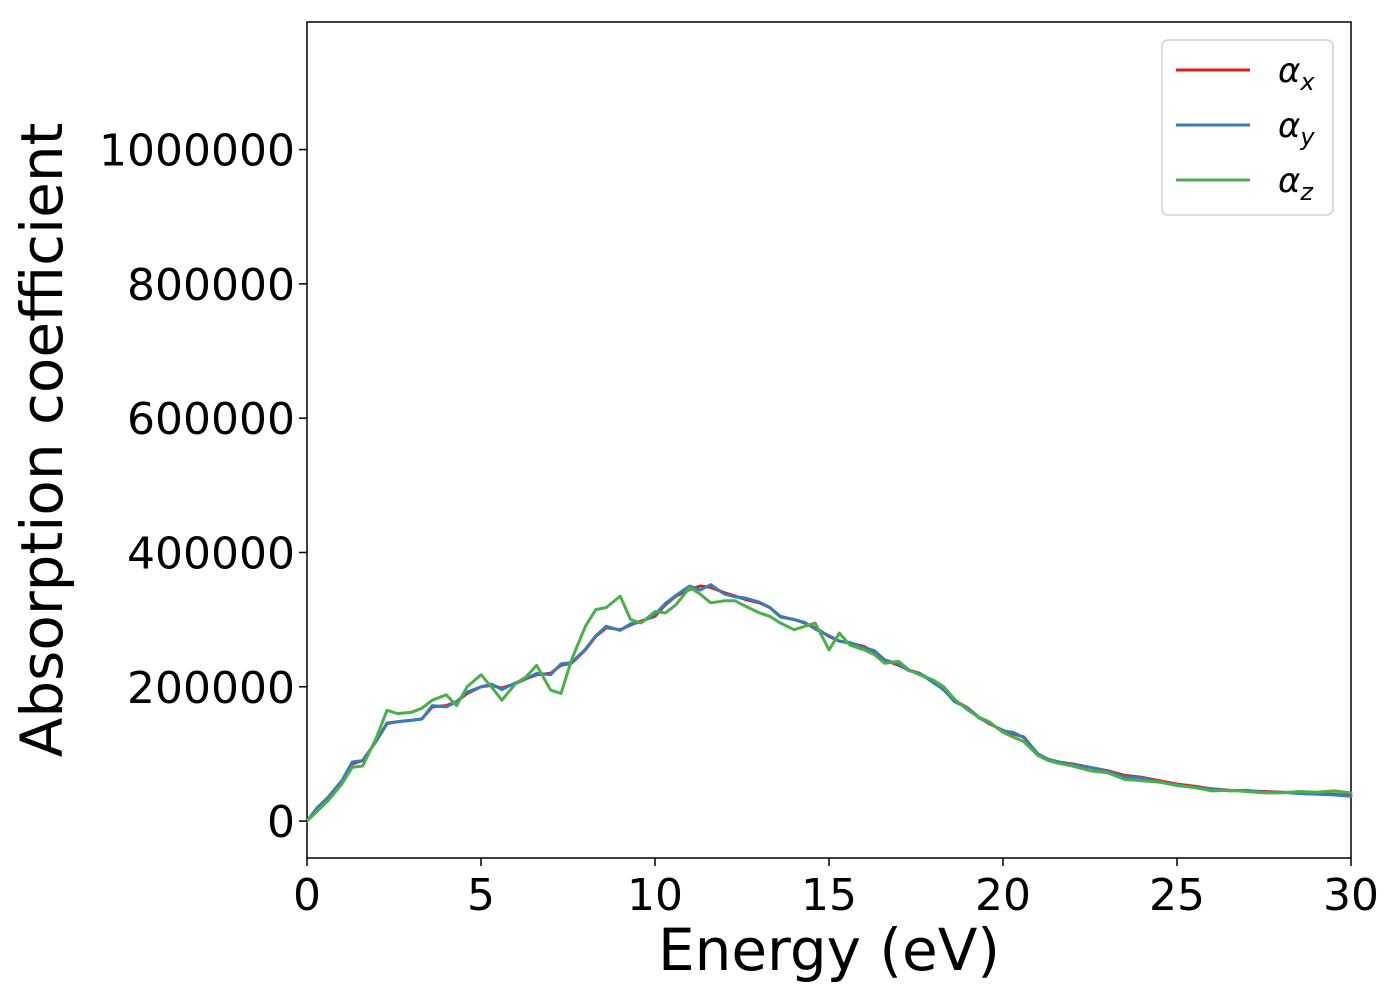 This screenshot has height=1000, width=1400. I want to click on y-tick-label: 600000, so click(211, 419).